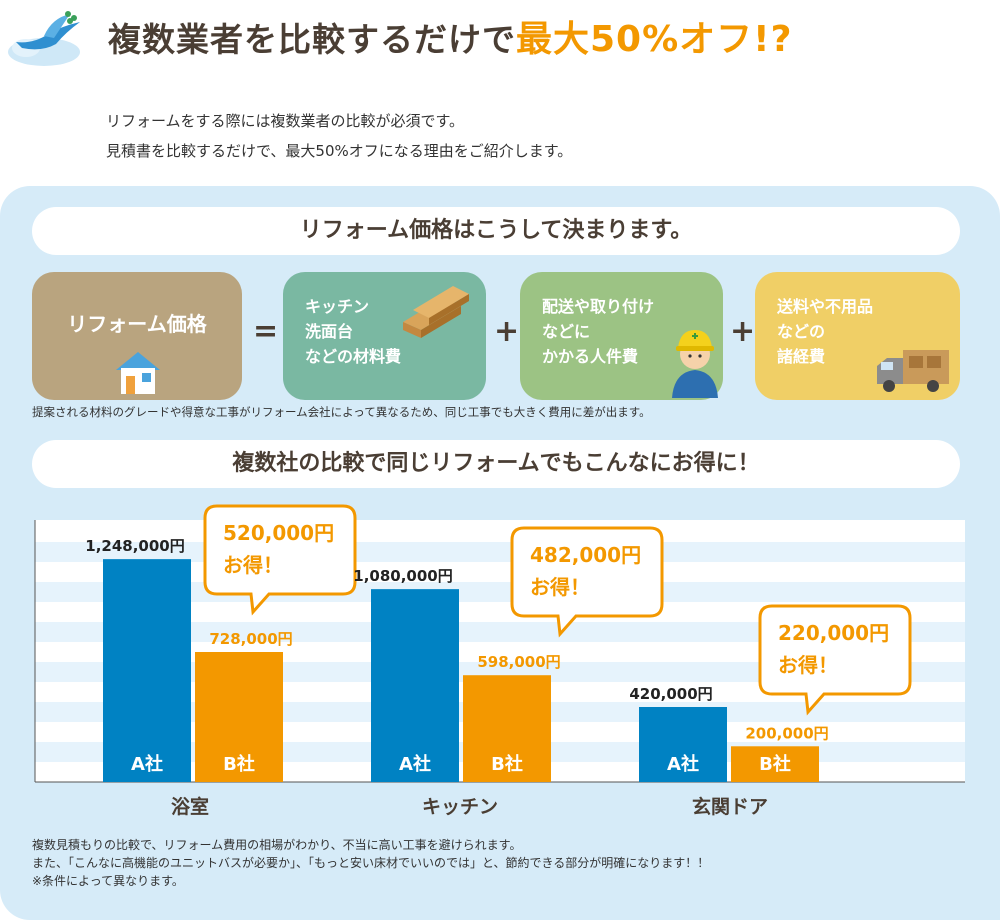  Describe the element at coordinates (654, 39) in the screenshot. I see `headline-highlight: 最大50%オフ!?` at that location.